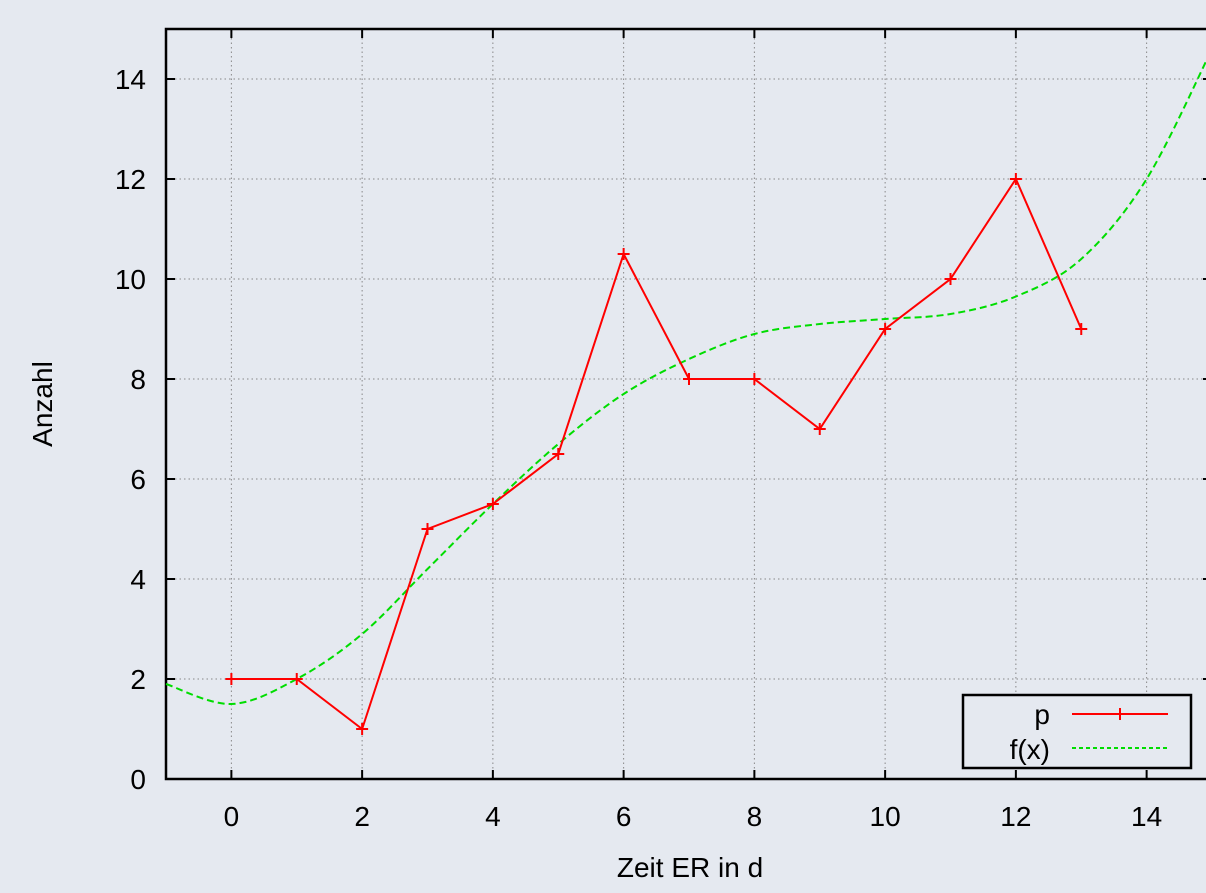 The height and width of the screenshot is (893, 1206). What do you see at coordinates (42, 404) in the screenshot?
I see `y-axis-label: Anzahl` at bounding box center [42, 404].